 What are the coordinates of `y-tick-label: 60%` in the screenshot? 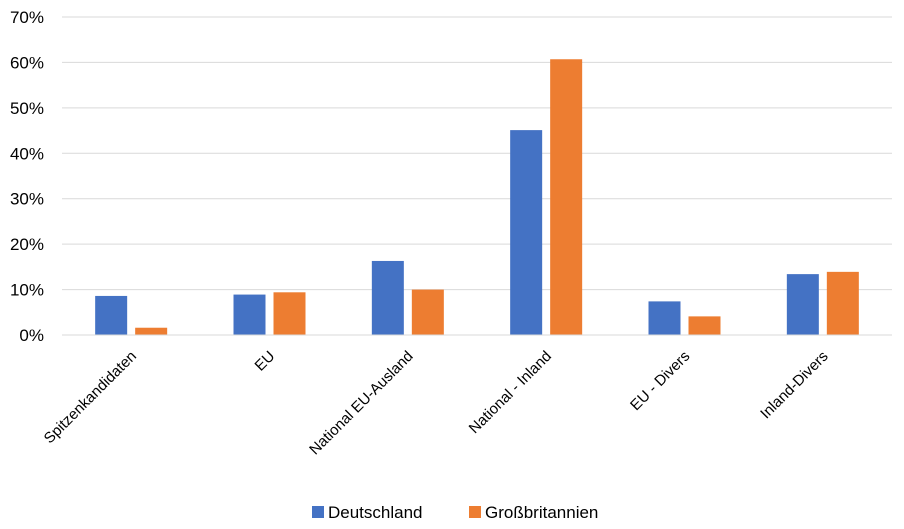 It's located at (27, 62).